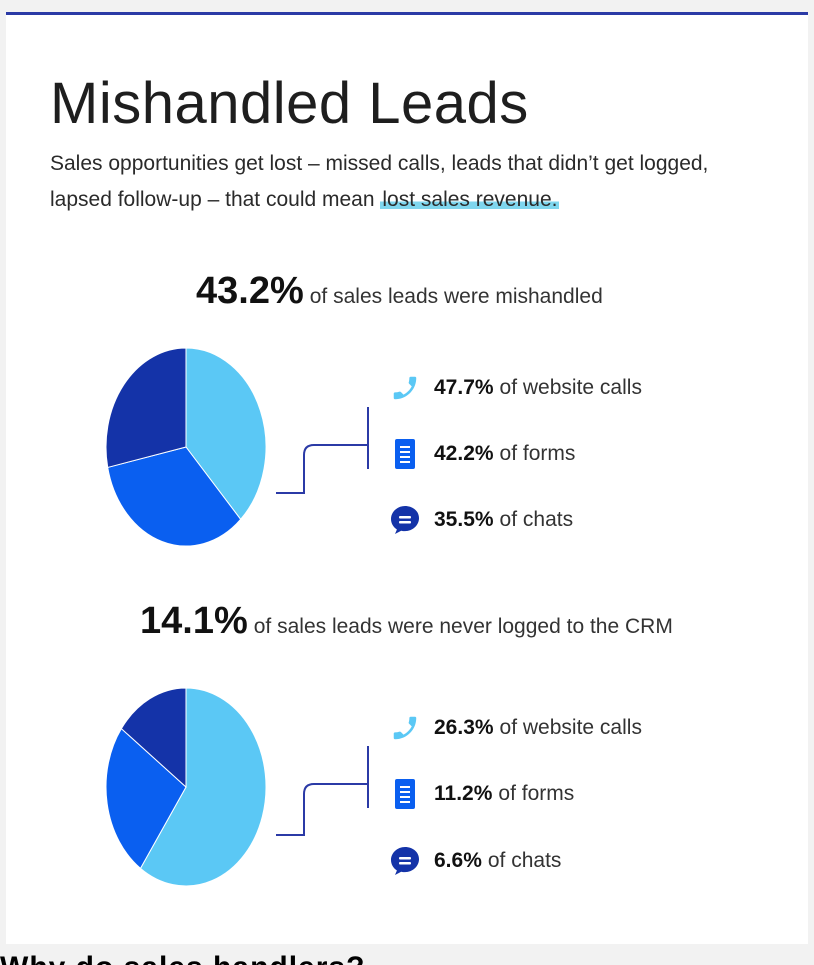 This screenshot has width=814, height=965. I want to click on page-title: Mishandled Leads, so click(289, 103).